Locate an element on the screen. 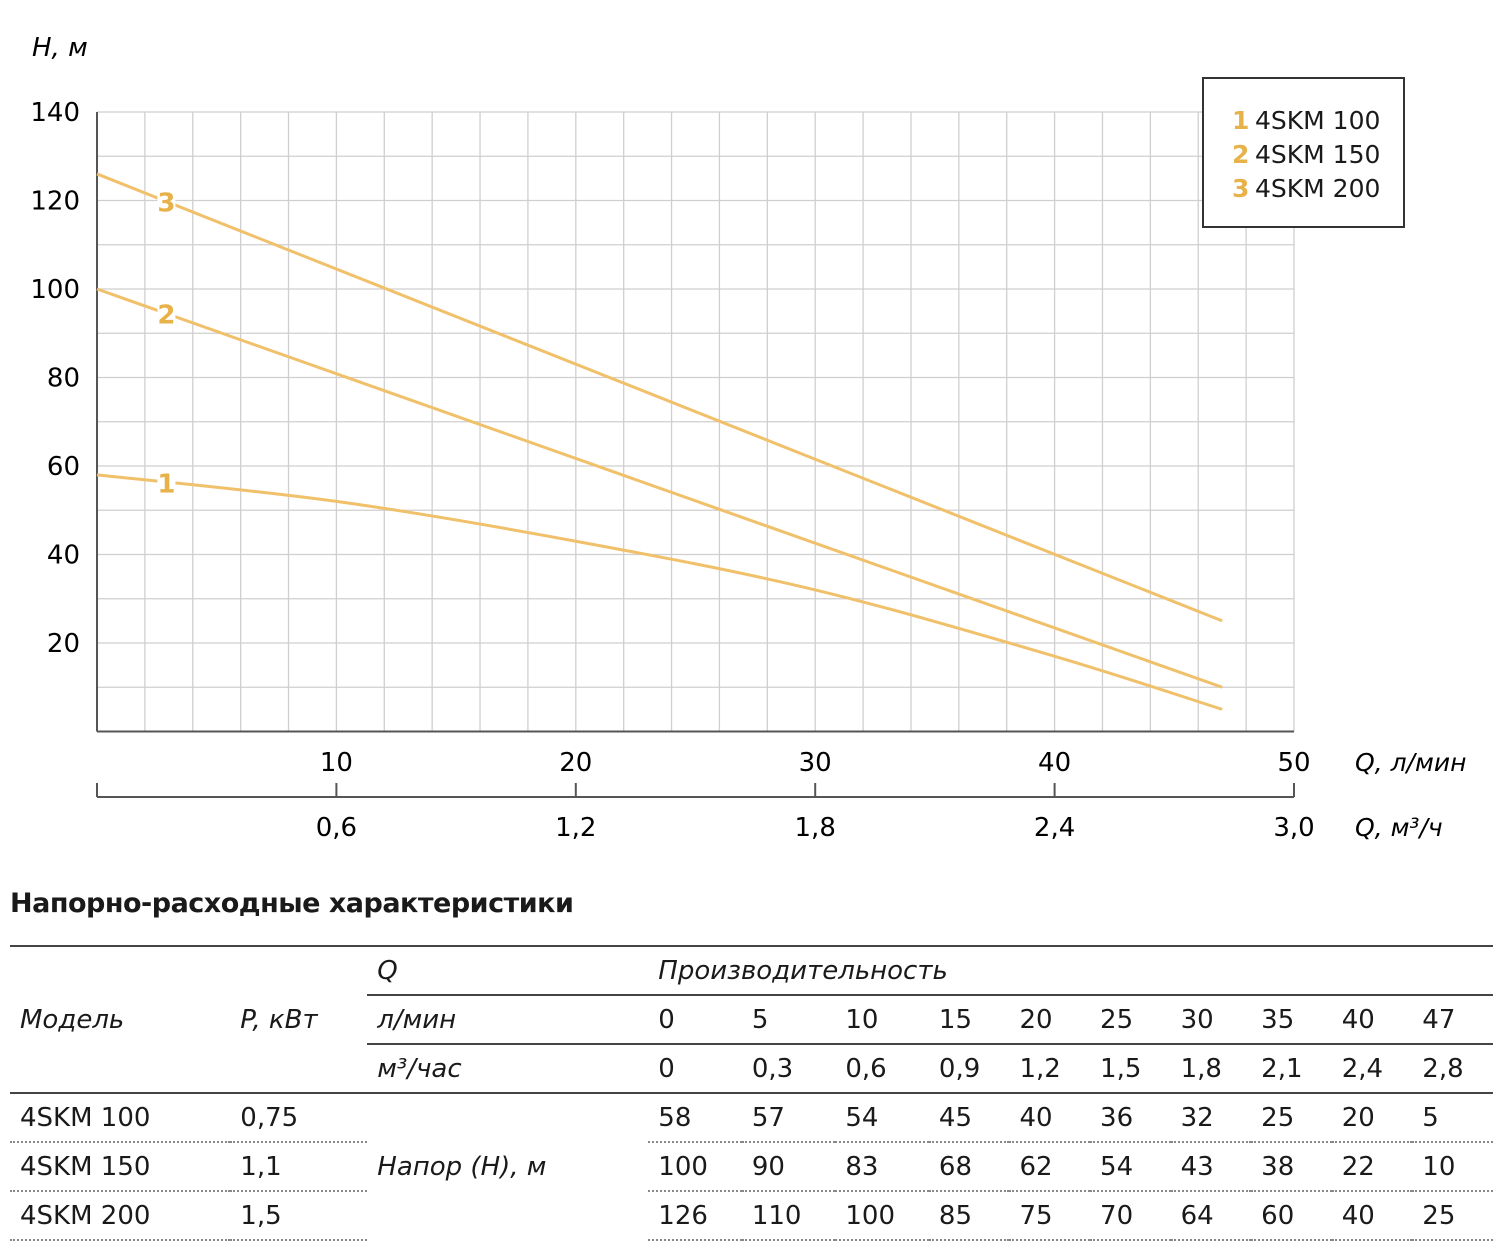  head-value: 70 is located at coordinates (1130, 1216).